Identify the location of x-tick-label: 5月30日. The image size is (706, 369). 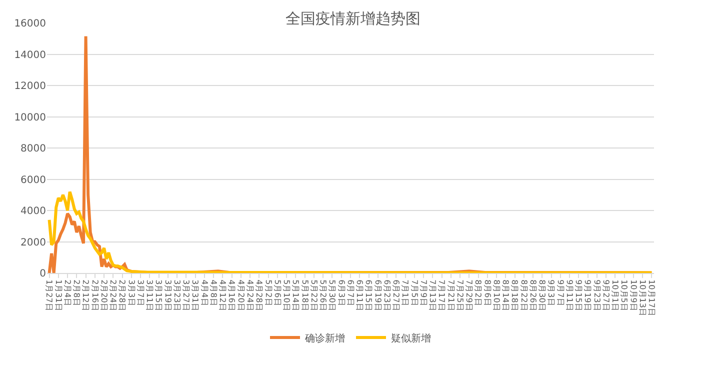
(332, 295).